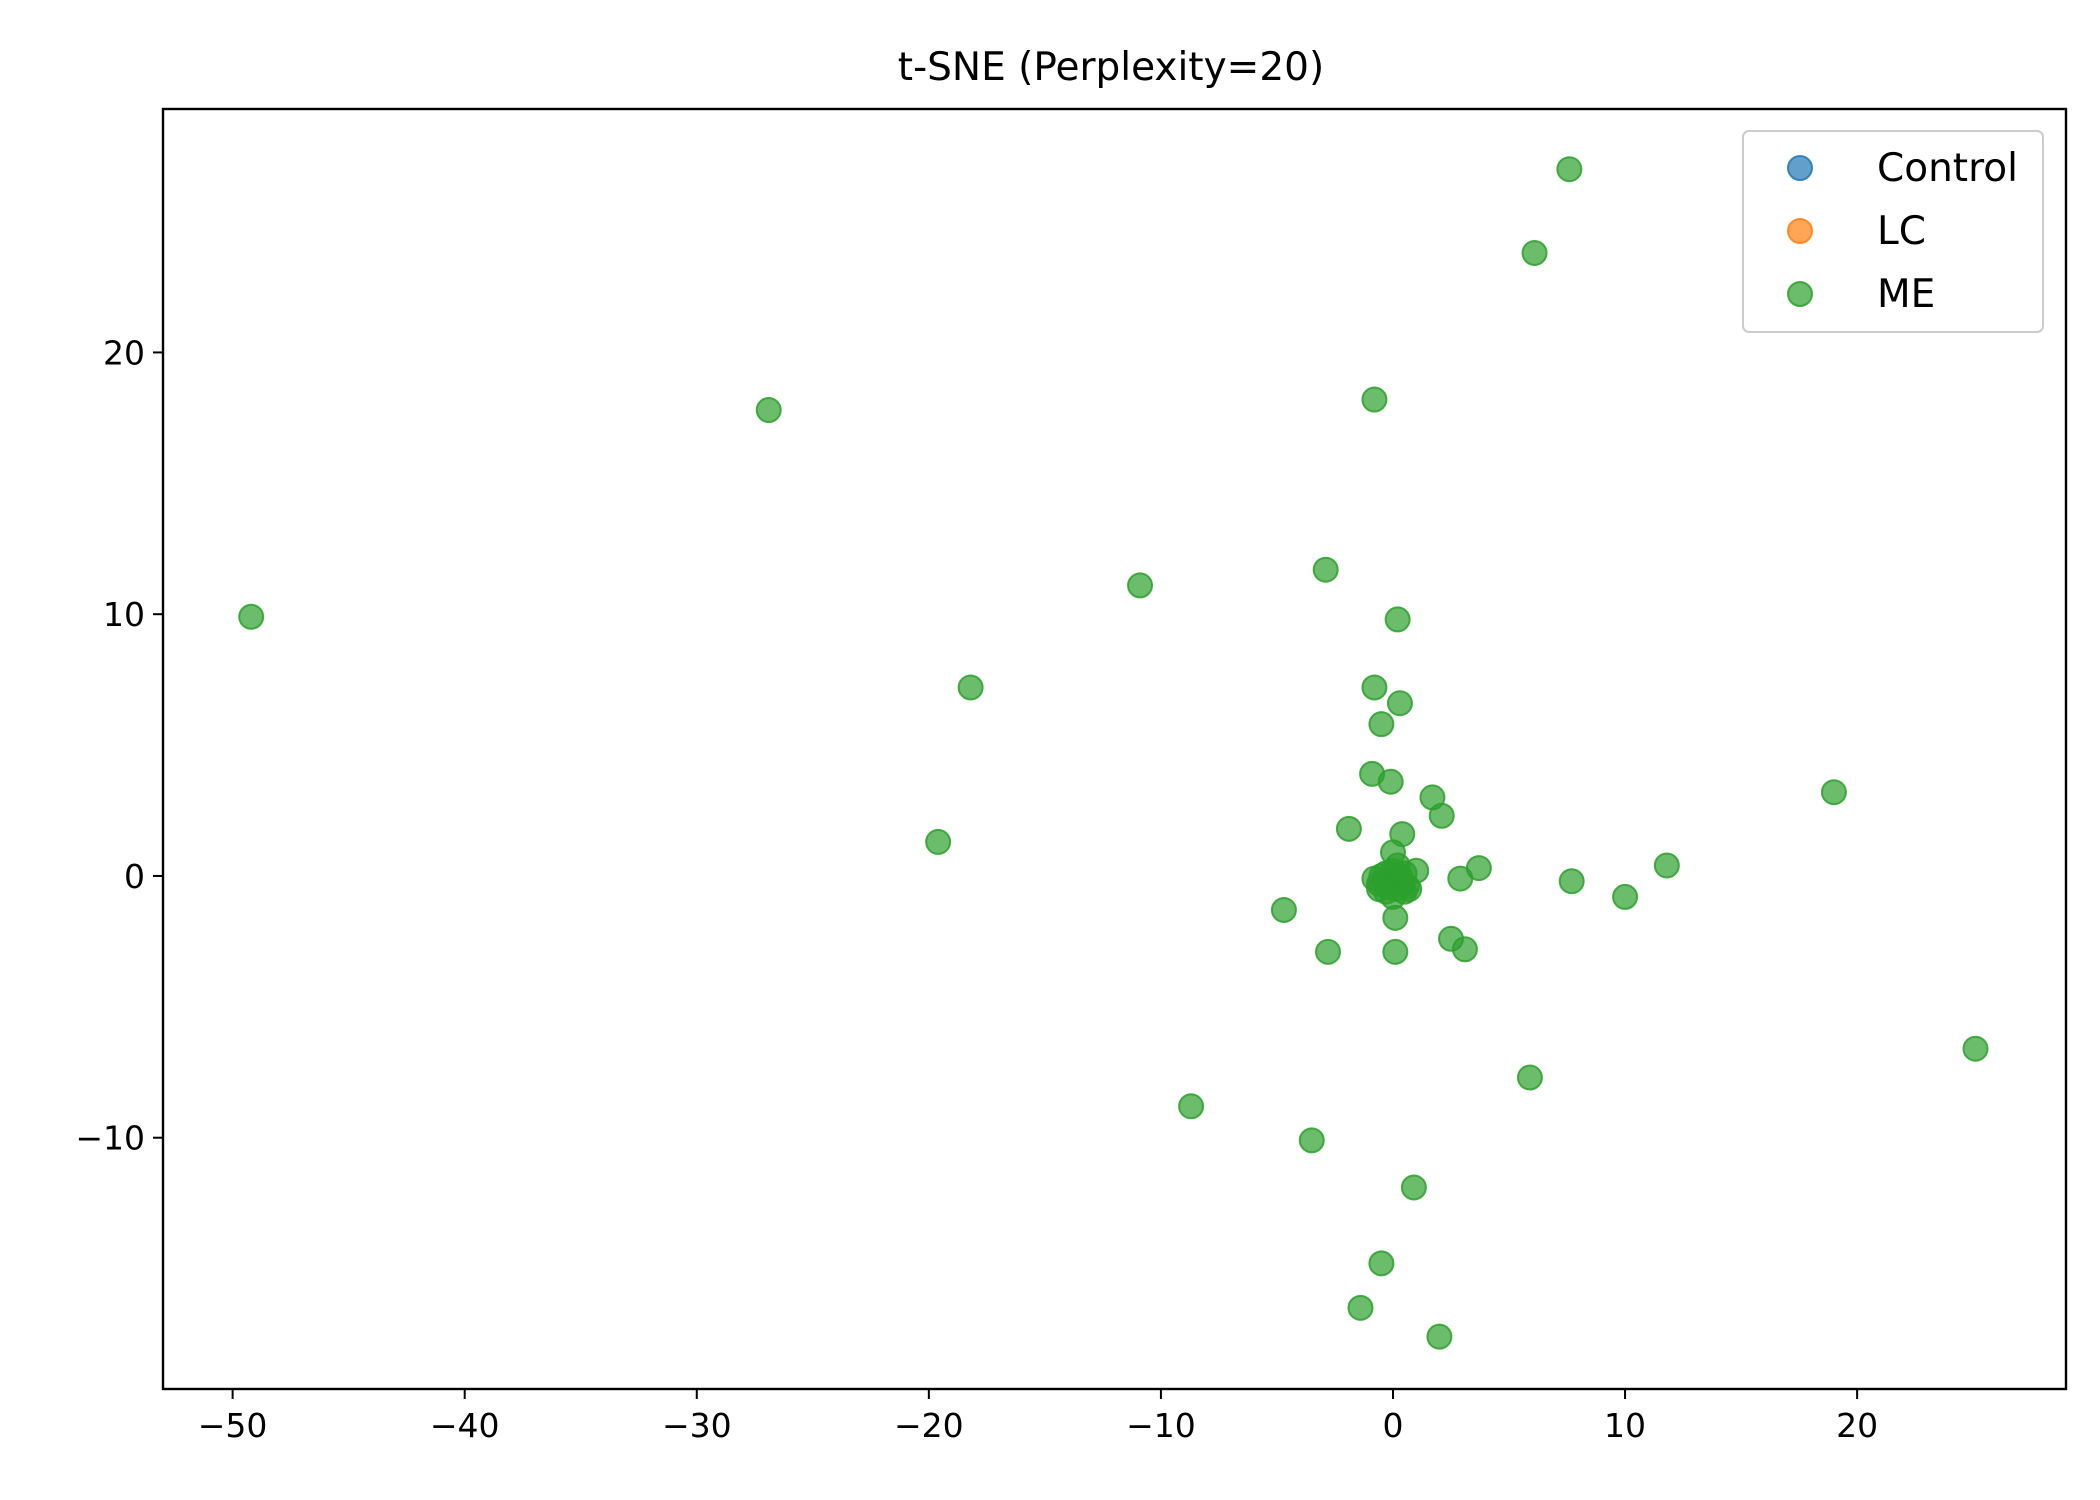  What do you see at coordinates (1625, 1425) in the screenshot?
I see `x-tick-label: 10` at bounding box center [1625, 1425].